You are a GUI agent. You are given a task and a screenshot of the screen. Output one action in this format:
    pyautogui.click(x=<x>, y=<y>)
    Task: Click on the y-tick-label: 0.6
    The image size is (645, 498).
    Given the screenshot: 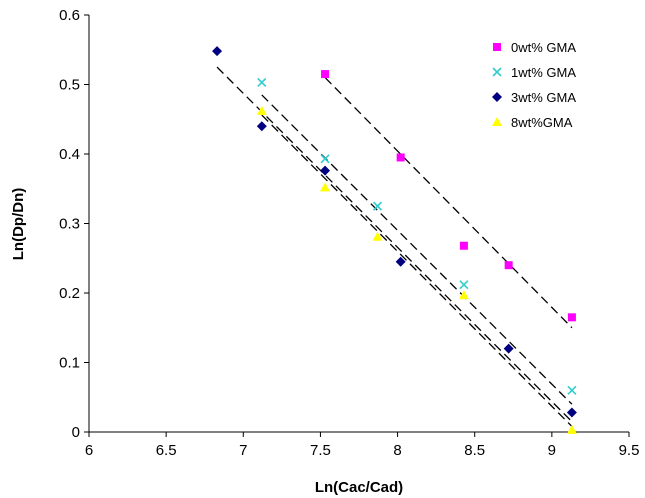 What is the action you would take?
    pyautogui.click(x=69, y=15)
    